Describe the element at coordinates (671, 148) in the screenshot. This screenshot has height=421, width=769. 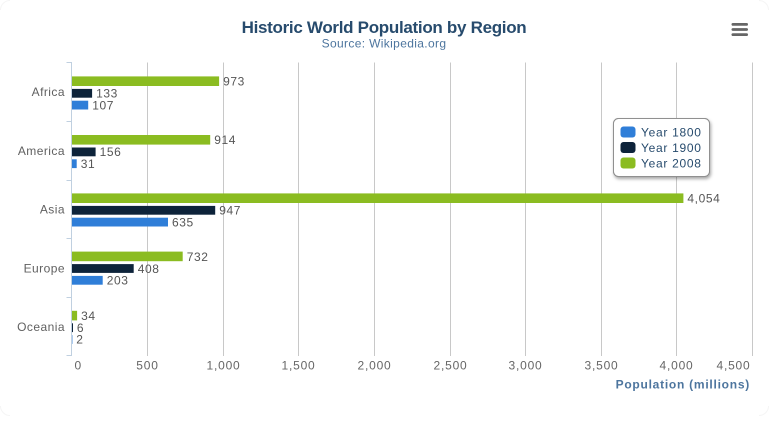
I see `svg-text: Year 1900` at that location.